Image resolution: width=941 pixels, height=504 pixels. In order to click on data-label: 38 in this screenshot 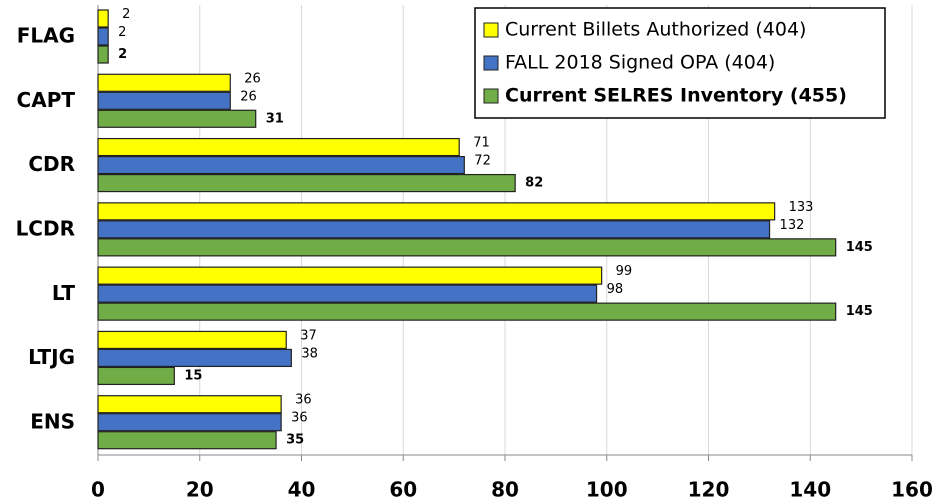, I will do `click(309, 353)`.